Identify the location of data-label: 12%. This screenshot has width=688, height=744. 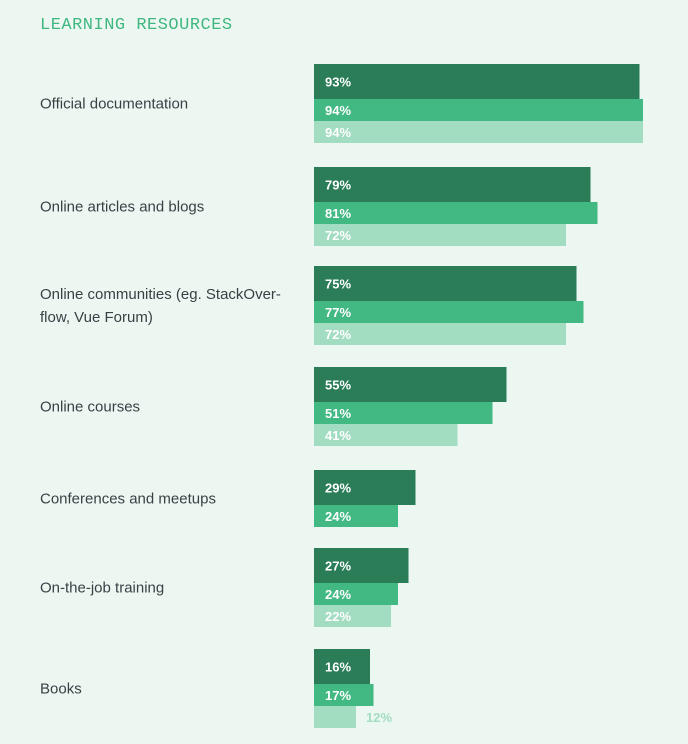
(379, 717).